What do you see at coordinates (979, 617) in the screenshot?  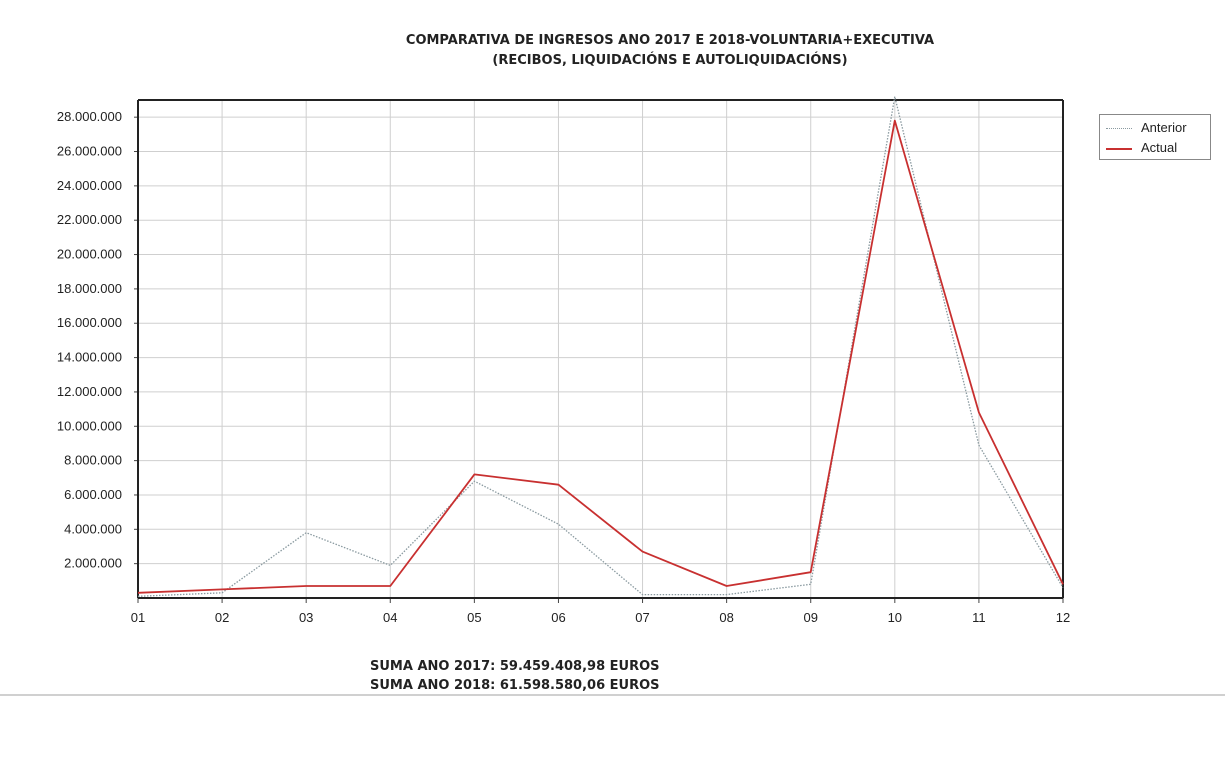 I see `x-tick-label: 11` at bounding box center [979, 617].